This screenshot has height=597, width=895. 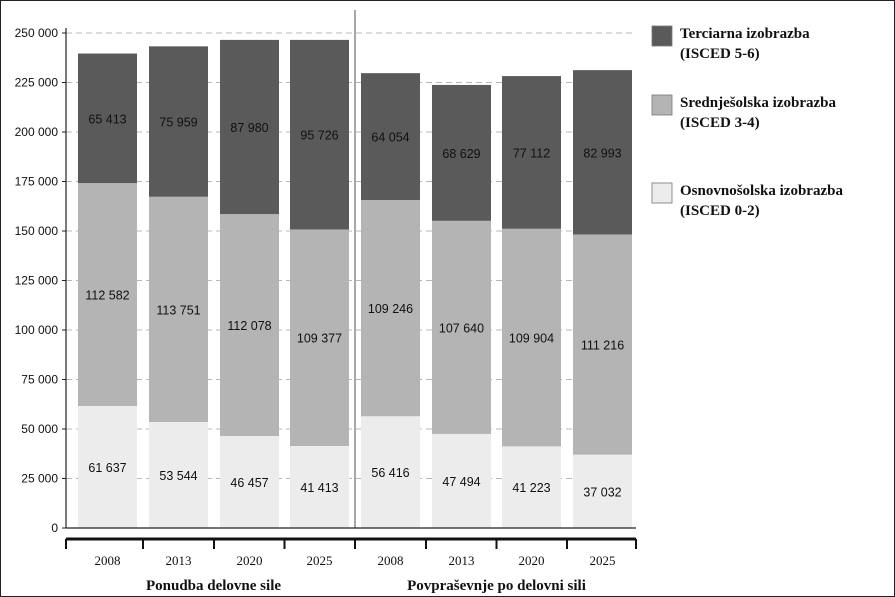 I want to click on legend-label: Srednješolska izobrazba, so click(x=758, y=103).